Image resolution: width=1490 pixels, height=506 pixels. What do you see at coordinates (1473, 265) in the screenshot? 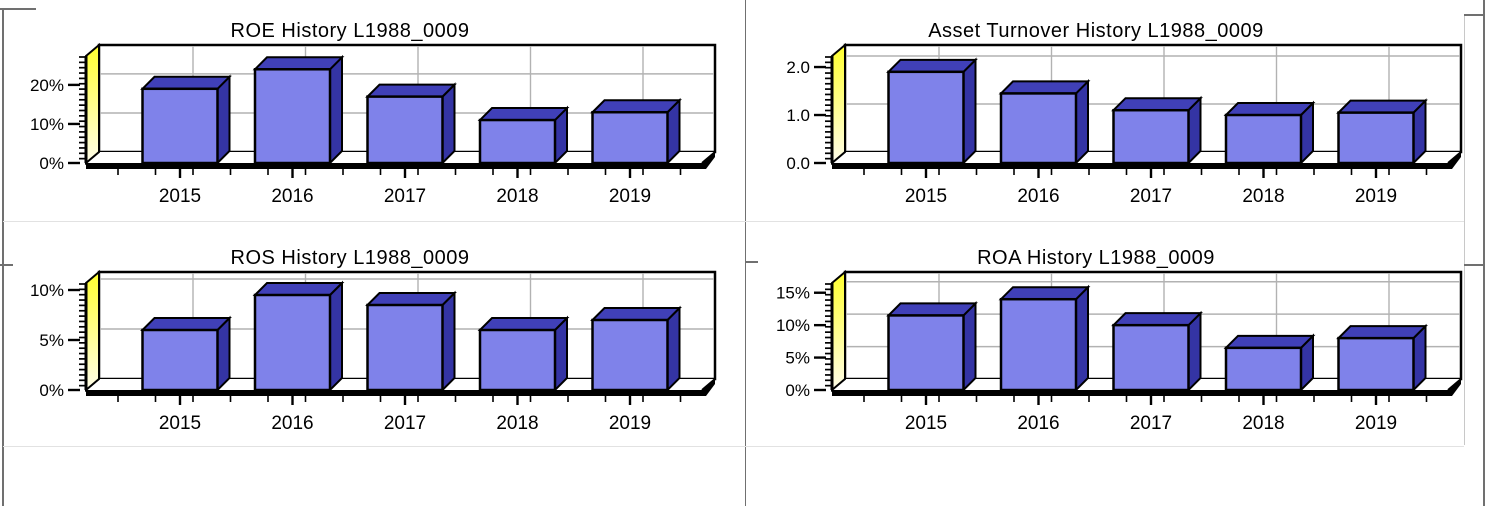
I see `right-gutter-mid-tick` at bounding box center [1473, 265].